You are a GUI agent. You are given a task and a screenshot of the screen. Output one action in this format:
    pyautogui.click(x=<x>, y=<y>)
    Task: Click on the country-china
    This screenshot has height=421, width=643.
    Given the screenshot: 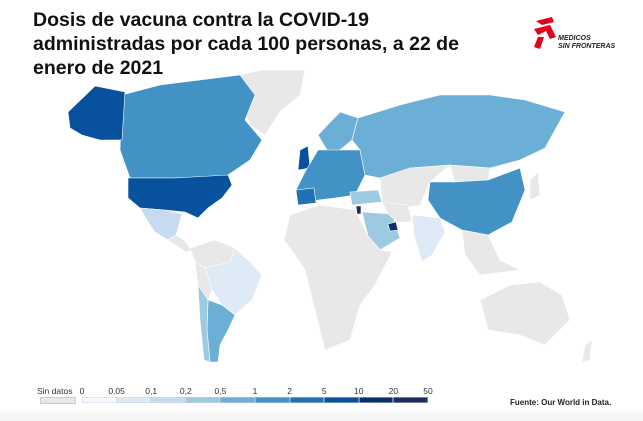 What is the action you would take?
    pyautogui.click(x=476, y=201)
    